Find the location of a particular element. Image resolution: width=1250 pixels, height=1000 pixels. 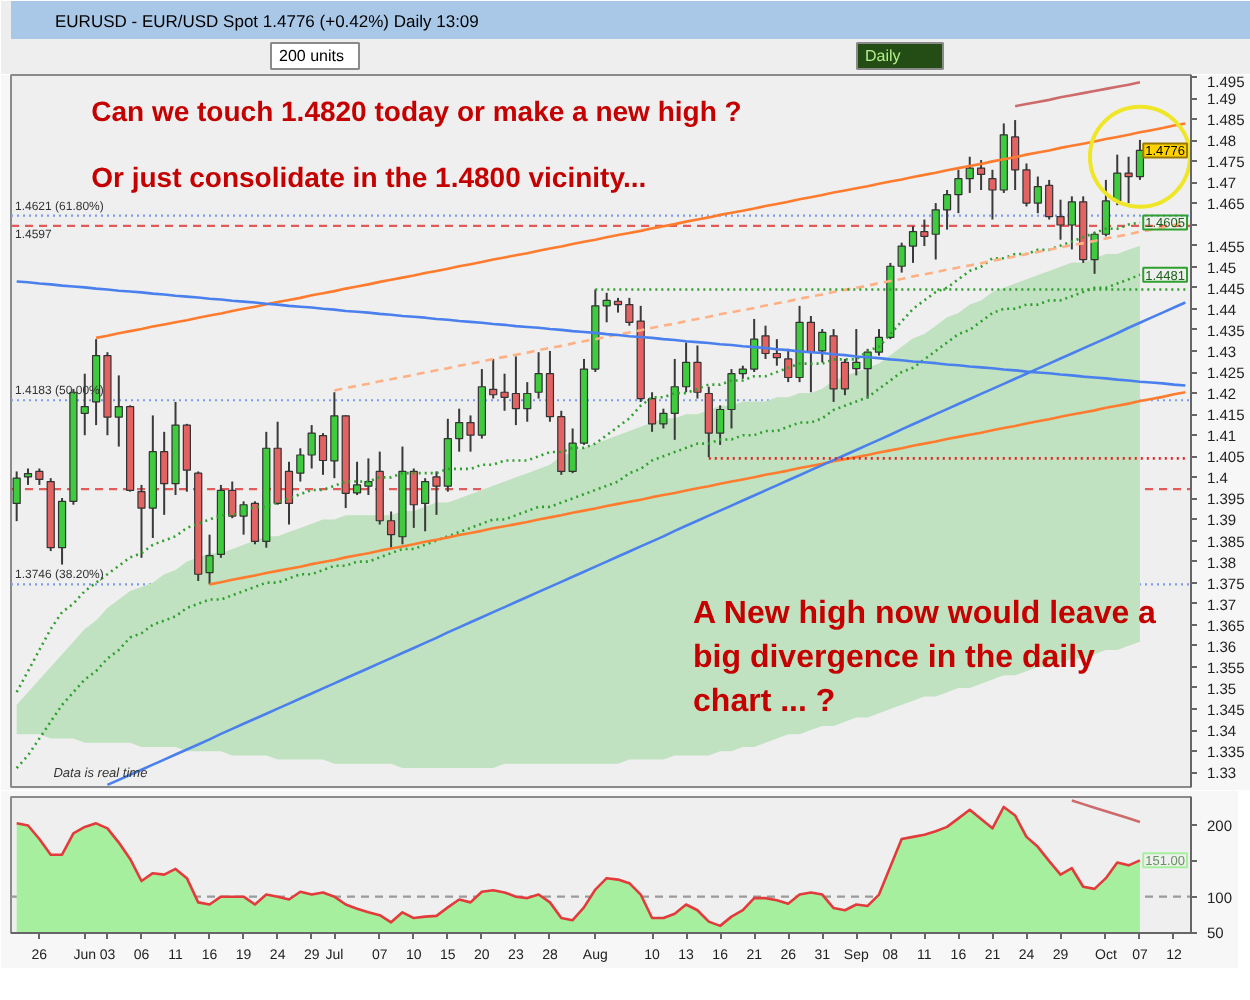

text: 200 units is located at coordinates (311, 56).